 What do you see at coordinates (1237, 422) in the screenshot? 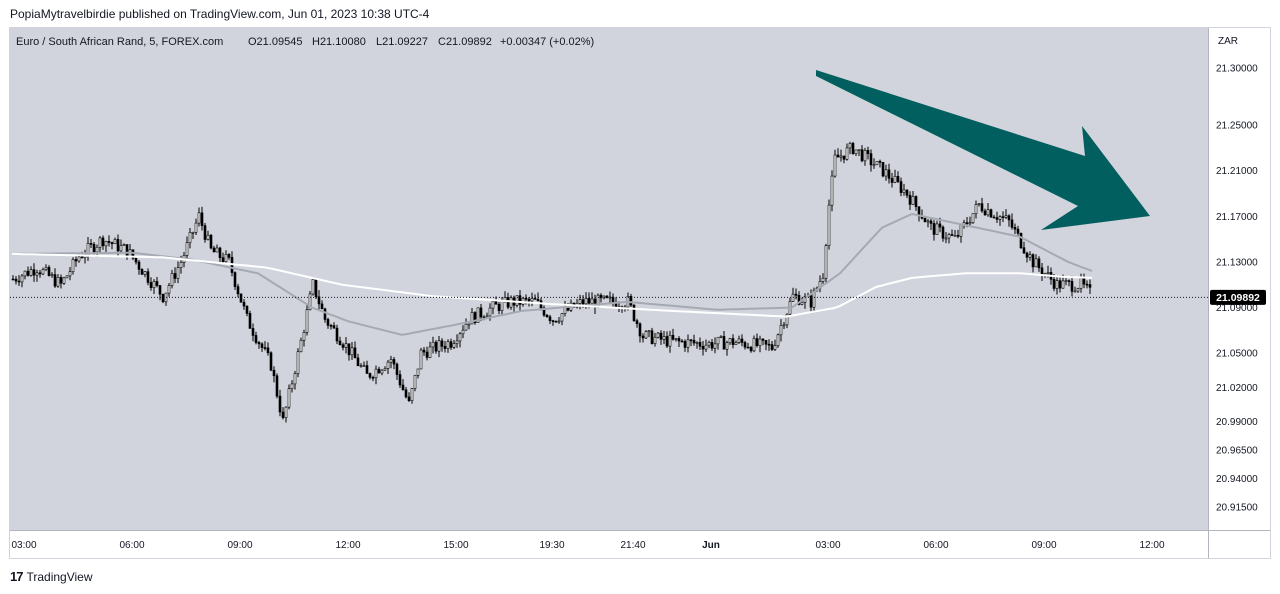
I see `price-tick-label: 20.99000` at bounding box center [1237, 422].